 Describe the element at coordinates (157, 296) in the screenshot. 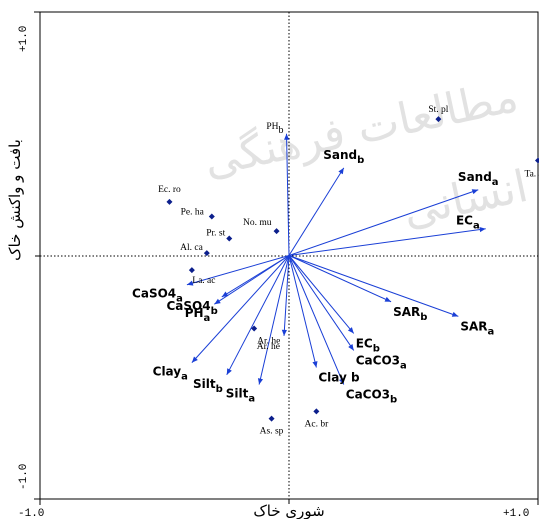

I see `vector-label-caso4-a: CaSO4a` at that location.